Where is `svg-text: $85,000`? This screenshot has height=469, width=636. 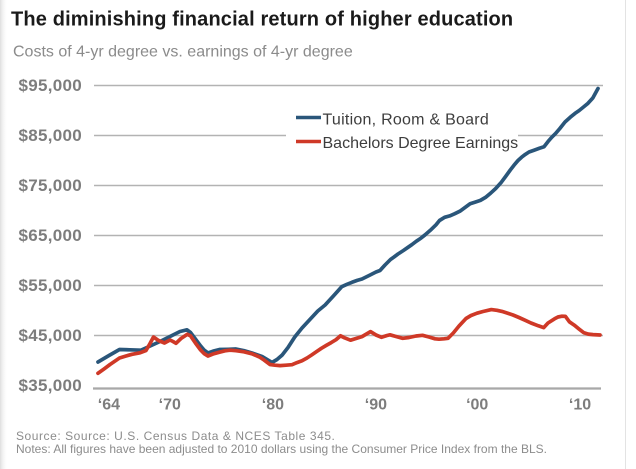 svg-text: $85,000 is located at coordinates (50, 135).